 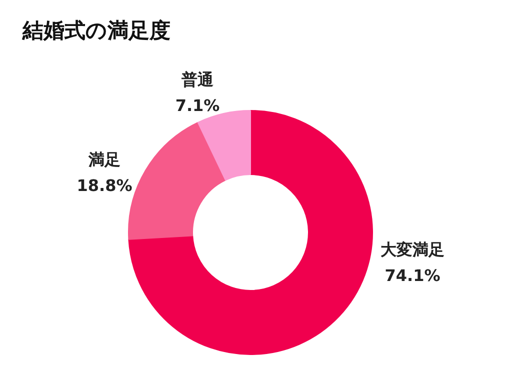 I want to click on slice-label: 満足, so click(x=104, y=159).